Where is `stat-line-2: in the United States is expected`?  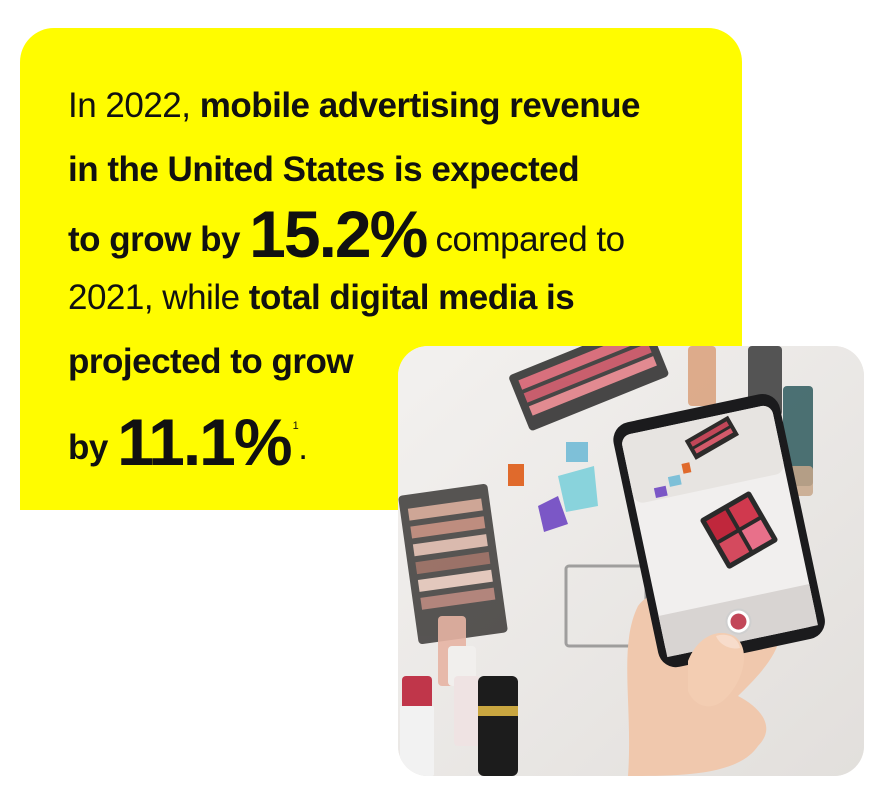
stat-line-2: in the United States is expected is located at coordinates (388, 170).